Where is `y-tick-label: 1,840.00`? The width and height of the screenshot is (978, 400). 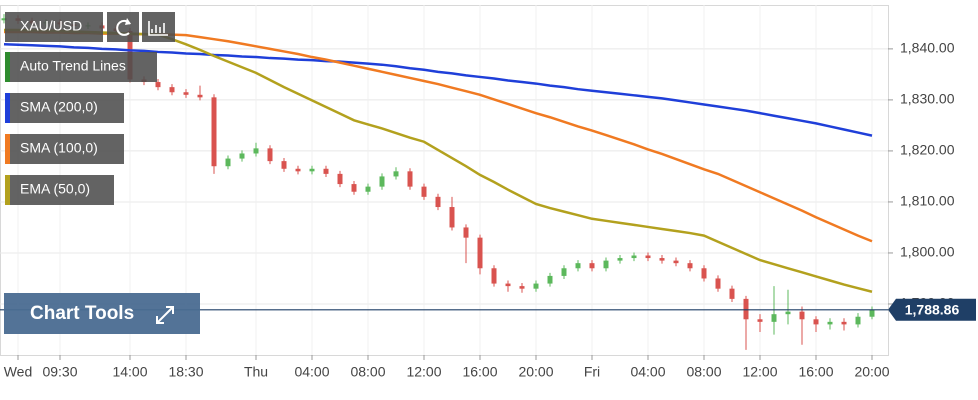 y-tick-label: 1,840.00 is located at coordinates (927, 48).